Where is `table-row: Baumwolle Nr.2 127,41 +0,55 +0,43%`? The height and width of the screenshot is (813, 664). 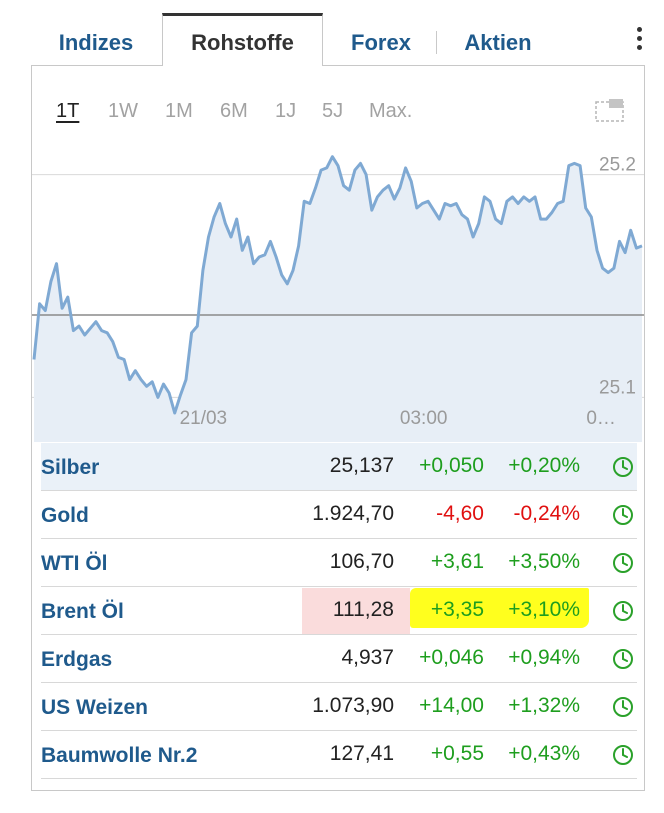 table-row: Baumwolle Nr.2 127,41 +0,55 +0,43% is located at coordinates (339, 755).